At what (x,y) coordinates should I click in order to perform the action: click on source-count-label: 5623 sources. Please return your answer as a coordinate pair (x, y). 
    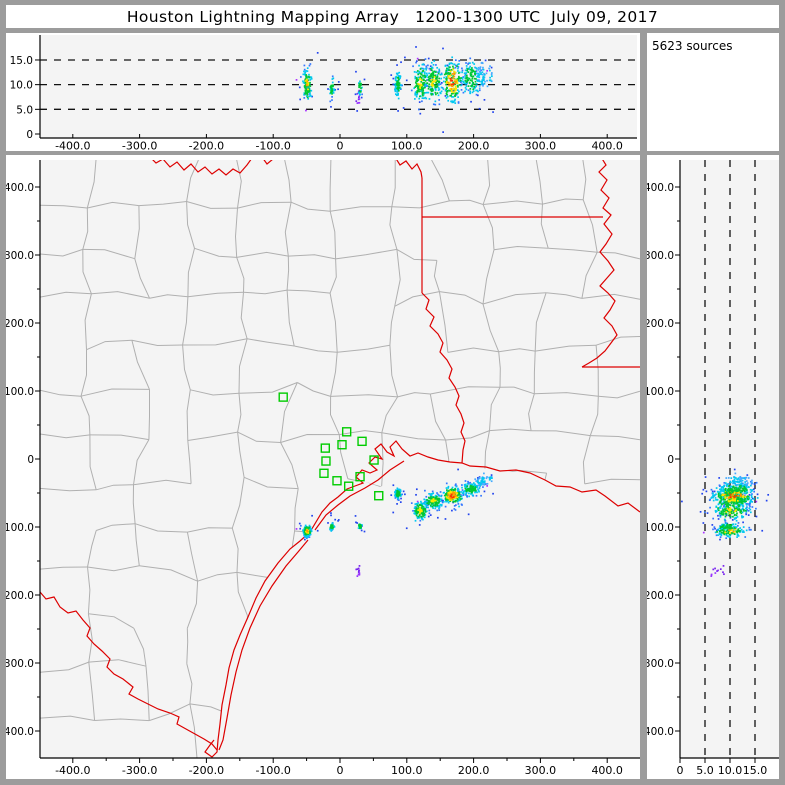
    Looking at the image, I should click on (692, 46).